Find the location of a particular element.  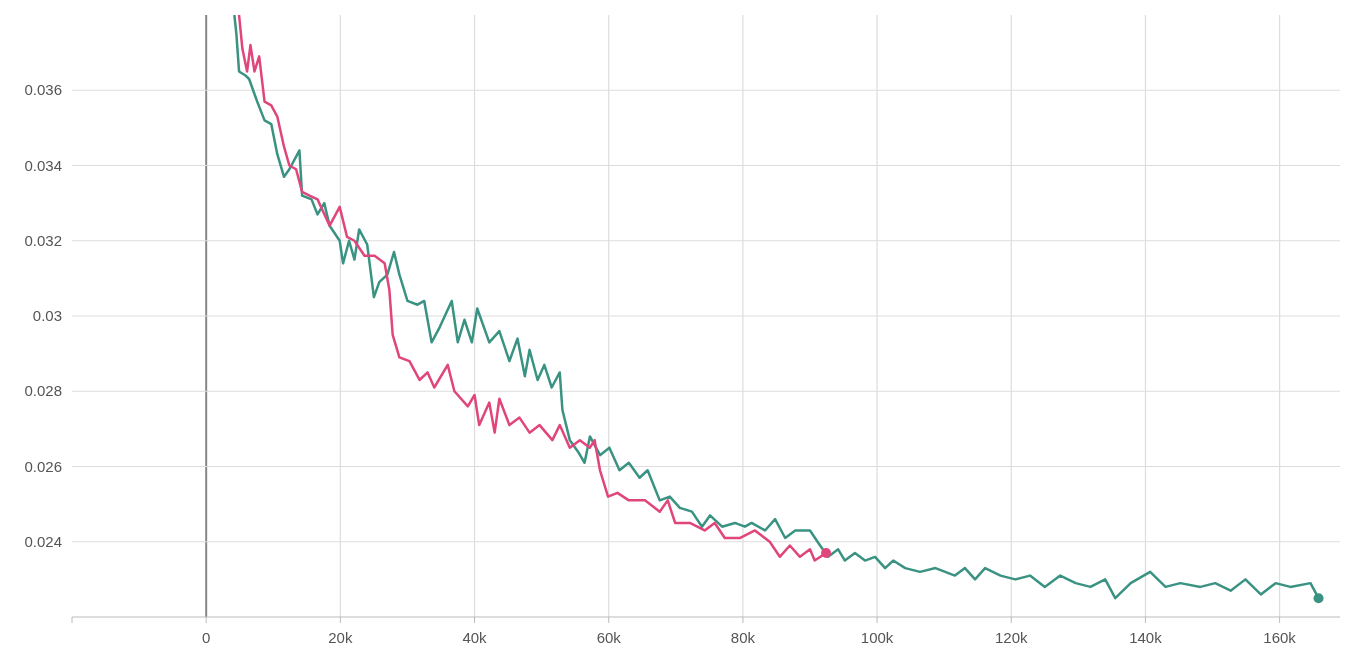

y-tick-label: 0.024 is located at coordinates (43, 541).